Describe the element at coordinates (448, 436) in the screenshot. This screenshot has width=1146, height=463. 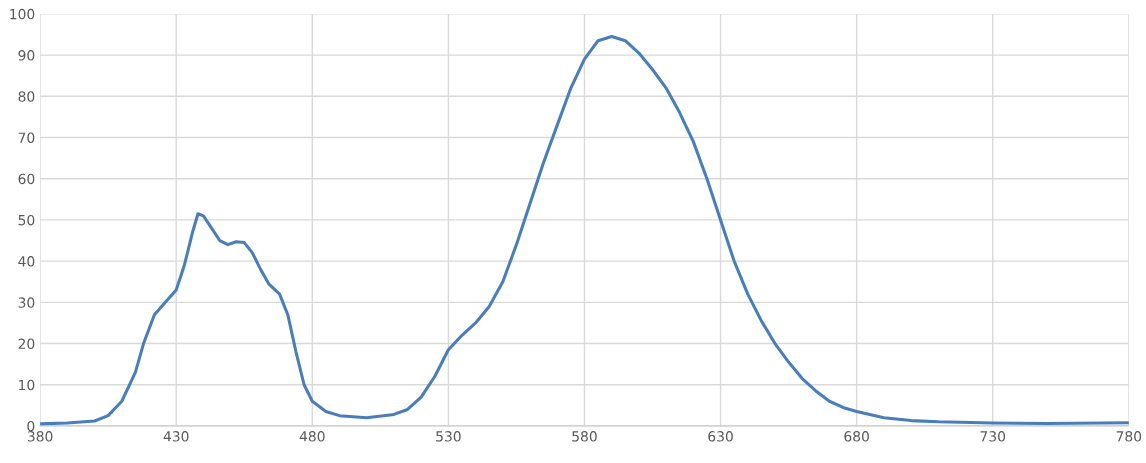
I see `x-tick-label: 530` at that location.